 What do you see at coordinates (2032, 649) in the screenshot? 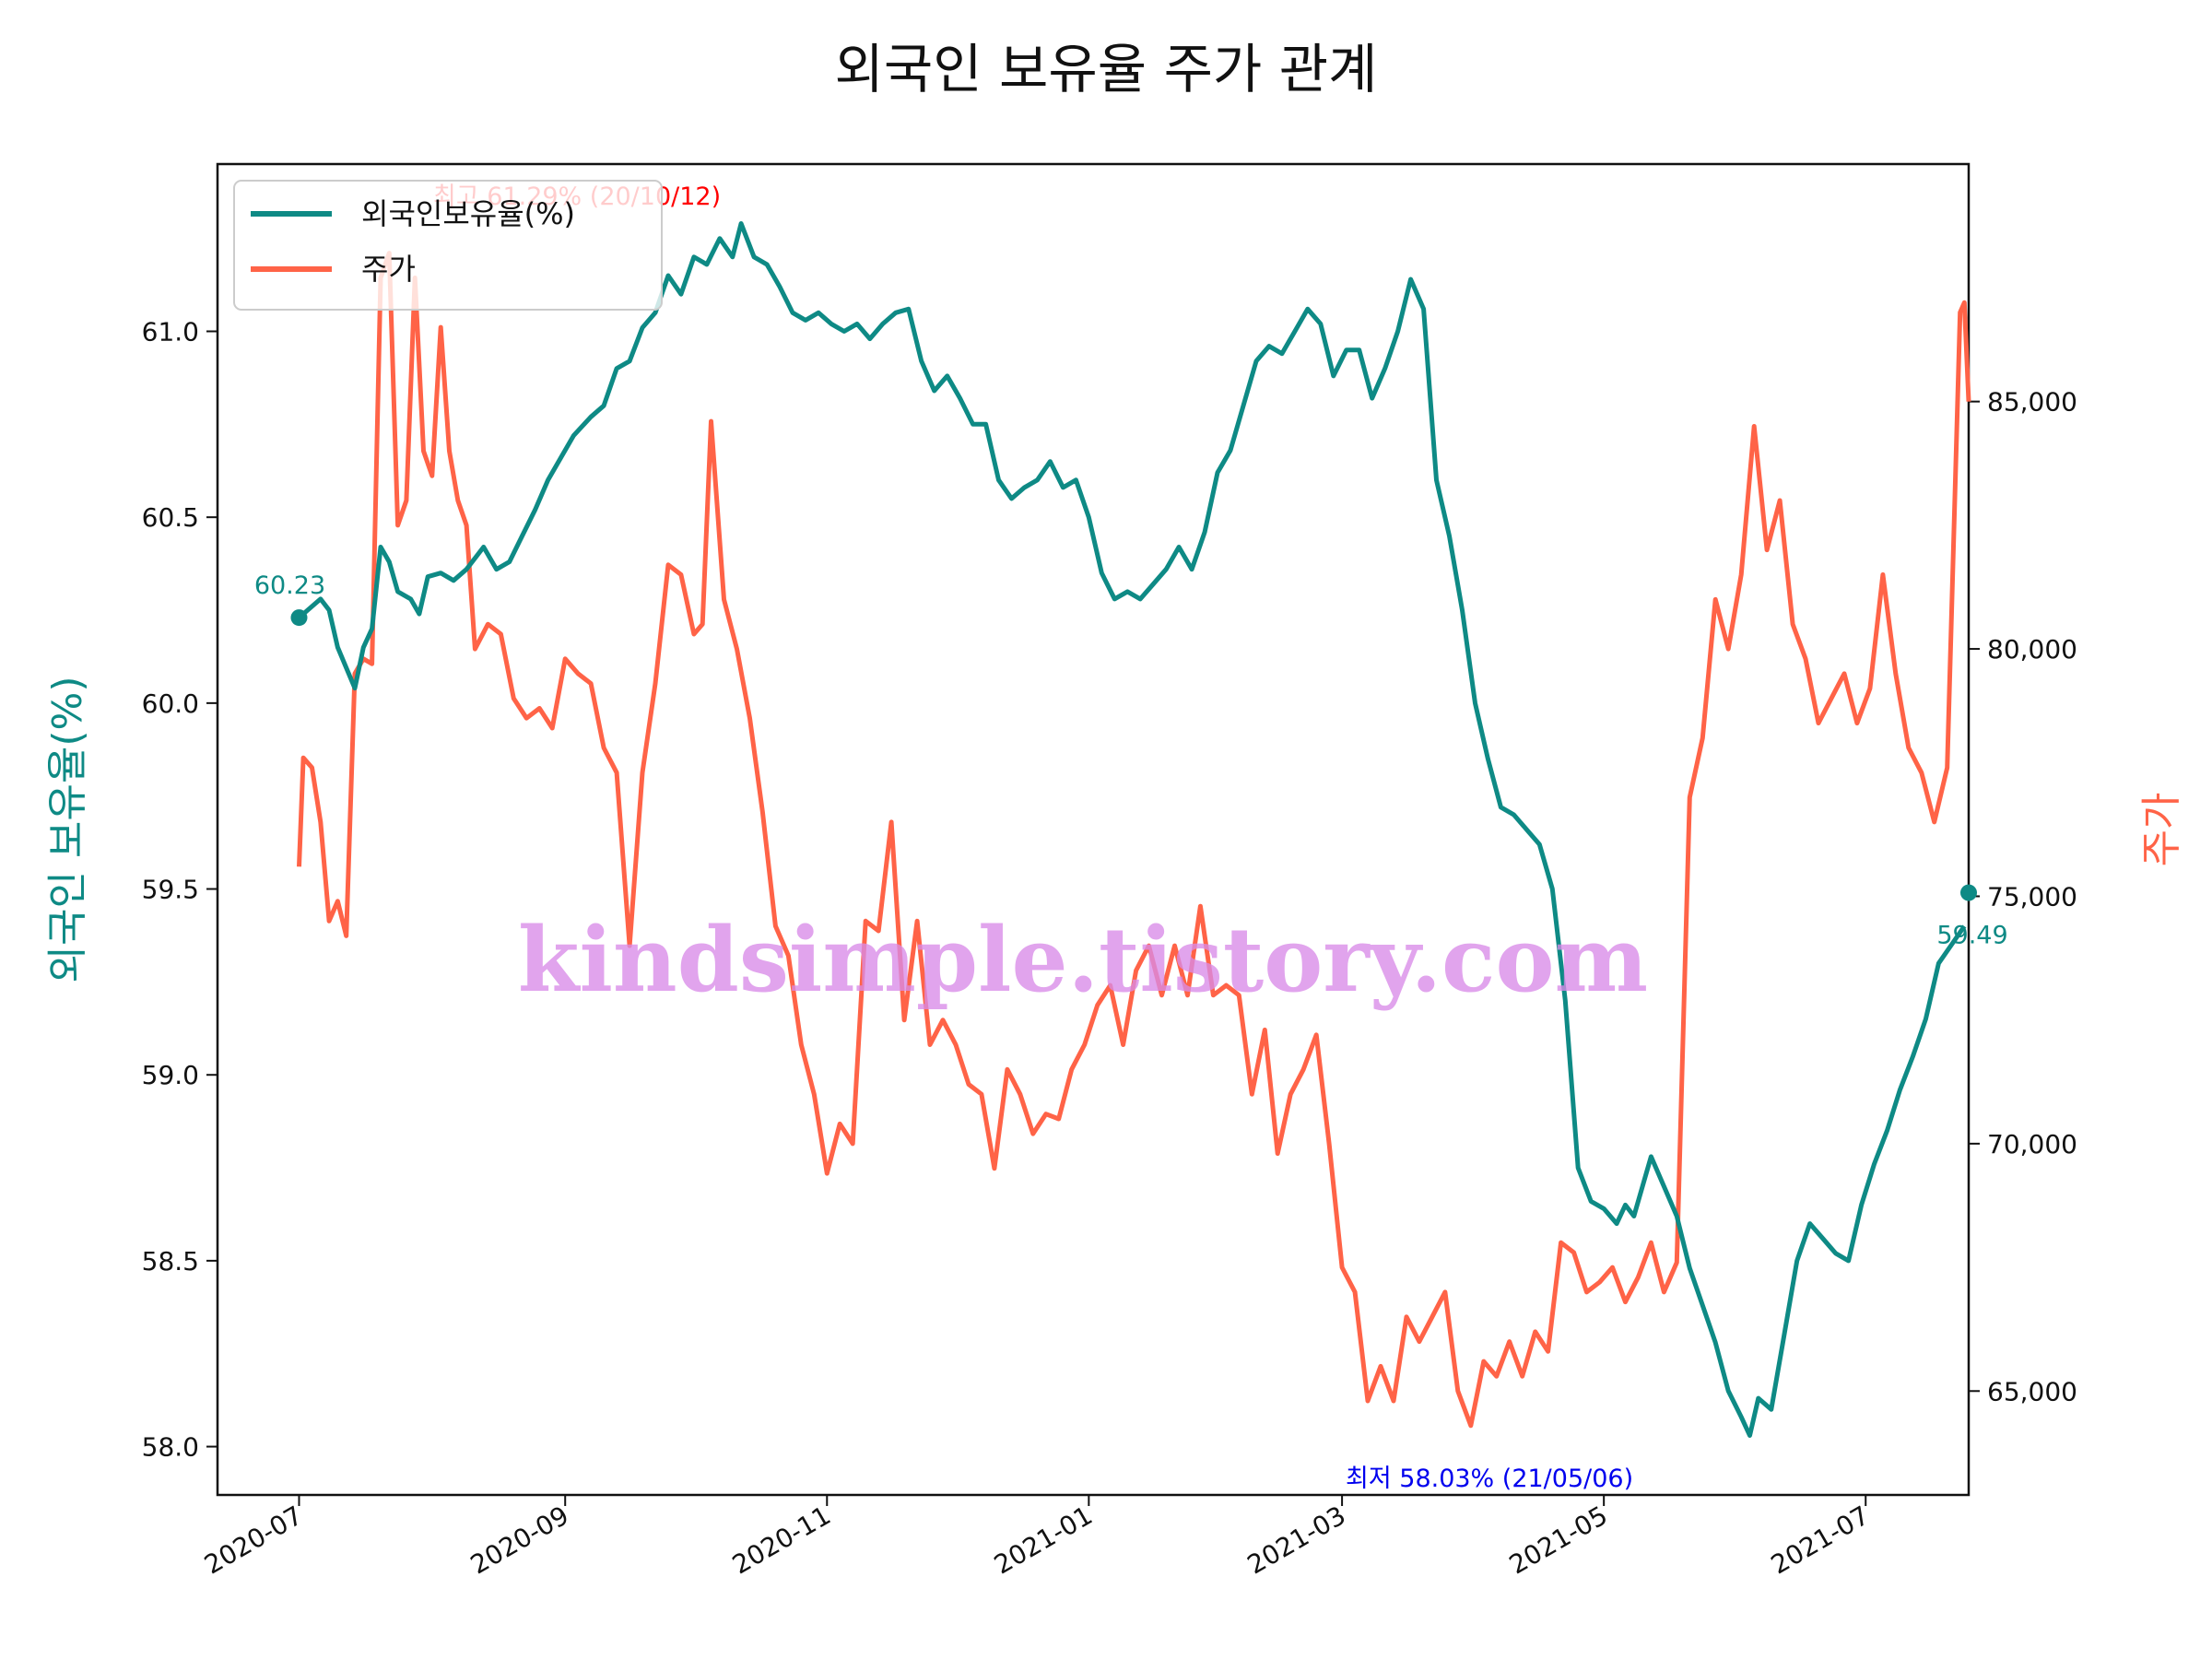
I see `y-right-tick-label: 80,000` at bounding box center [2032, 649].